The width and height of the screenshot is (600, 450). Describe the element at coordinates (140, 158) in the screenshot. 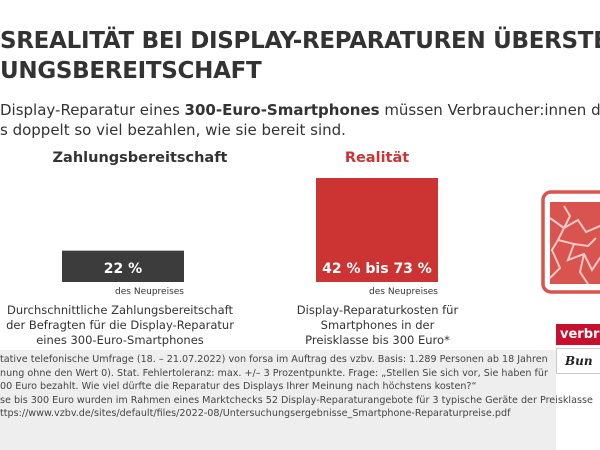

I see `category-label-zahlungsbereitschaft: Zahlungsbereitschaft` at that location.